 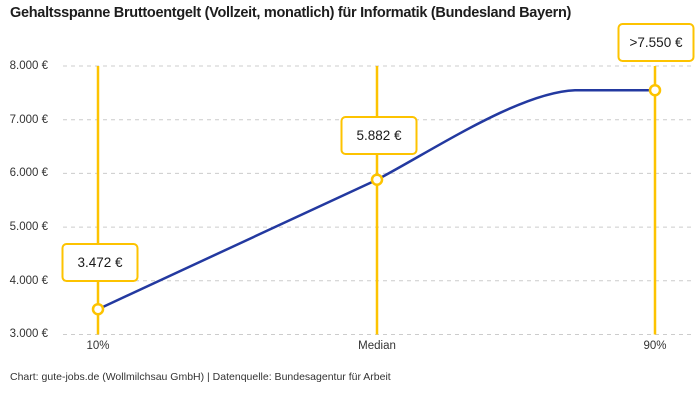 I want to click on x-axis-label-10pct: 10%, so click(x=98, y=346).